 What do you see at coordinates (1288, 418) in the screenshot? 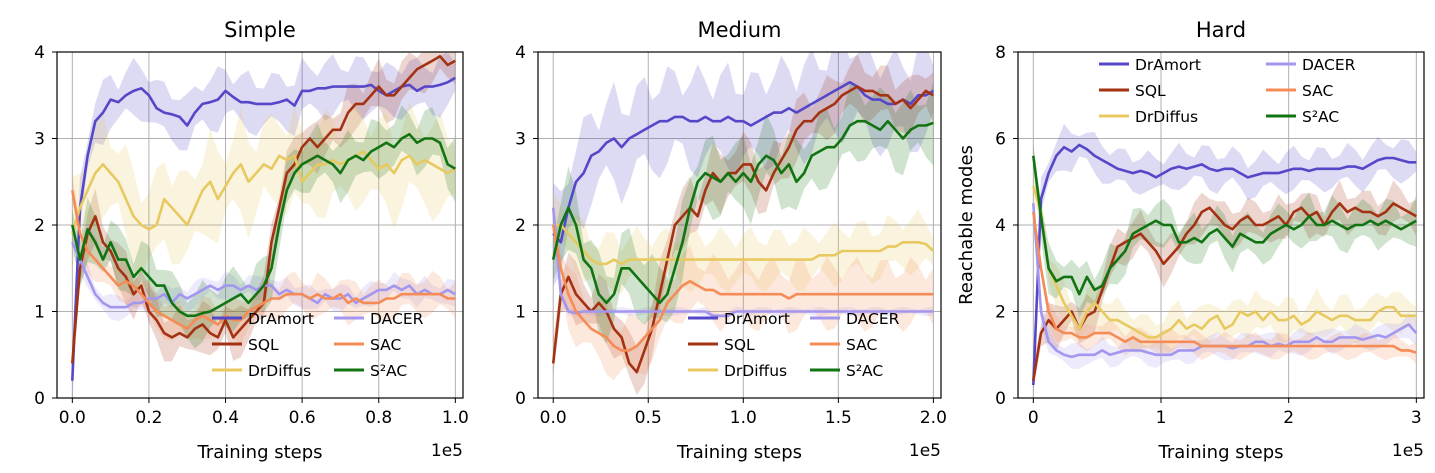
I see `x-tick-label: 2` at bounding box center [1288, 418].